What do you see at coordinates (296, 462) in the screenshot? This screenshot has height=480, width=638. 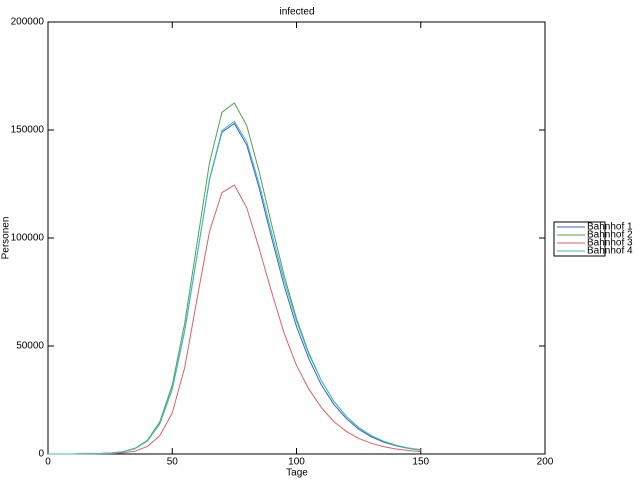 I see `x-tick-label: 100` at bounding box center [296, 462].